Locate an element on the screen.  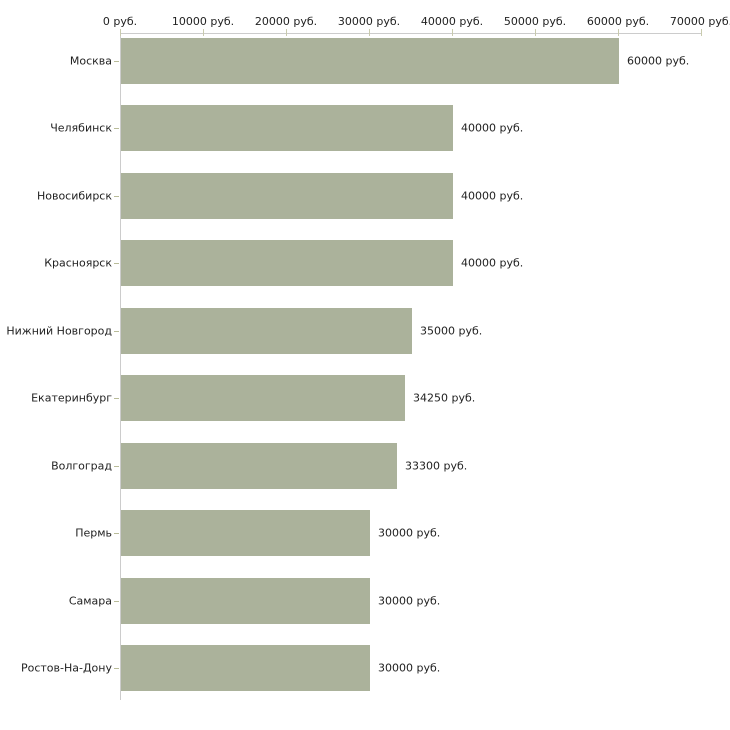
value-label: 33300 руб. is located at coordinates (436, 465).